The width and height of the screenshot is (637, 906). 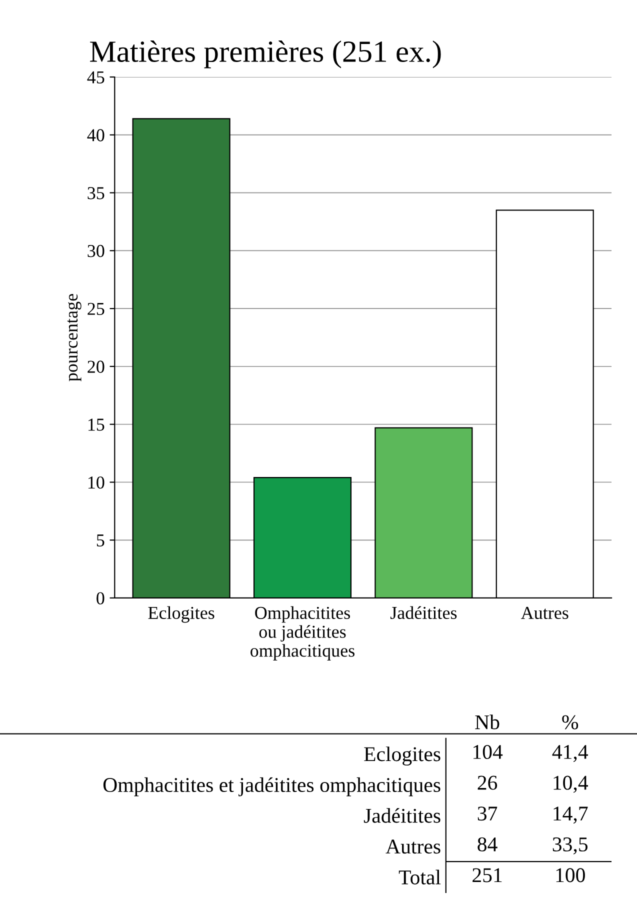 I want to click on y-tick-label: 5, so click(x=100, y=540).